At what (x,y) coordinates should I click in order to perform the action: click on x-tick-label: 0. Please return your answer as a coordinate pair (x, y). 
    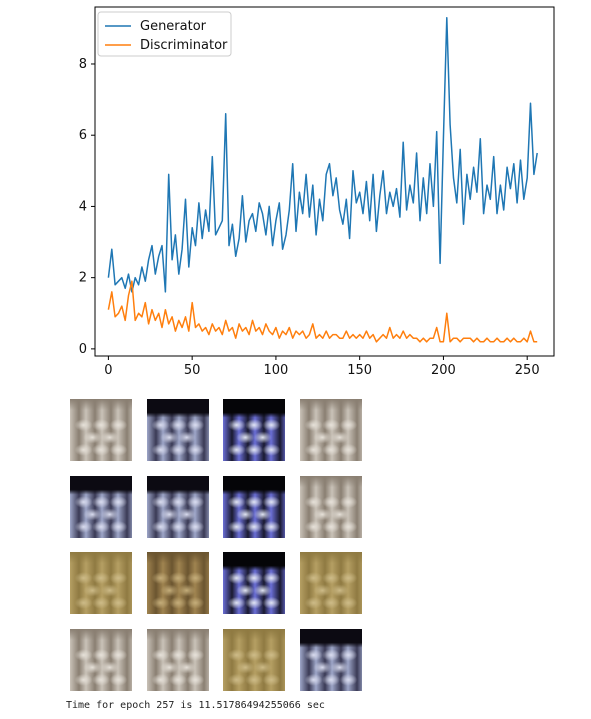
    Looking at the image, I should click on (108, 370).